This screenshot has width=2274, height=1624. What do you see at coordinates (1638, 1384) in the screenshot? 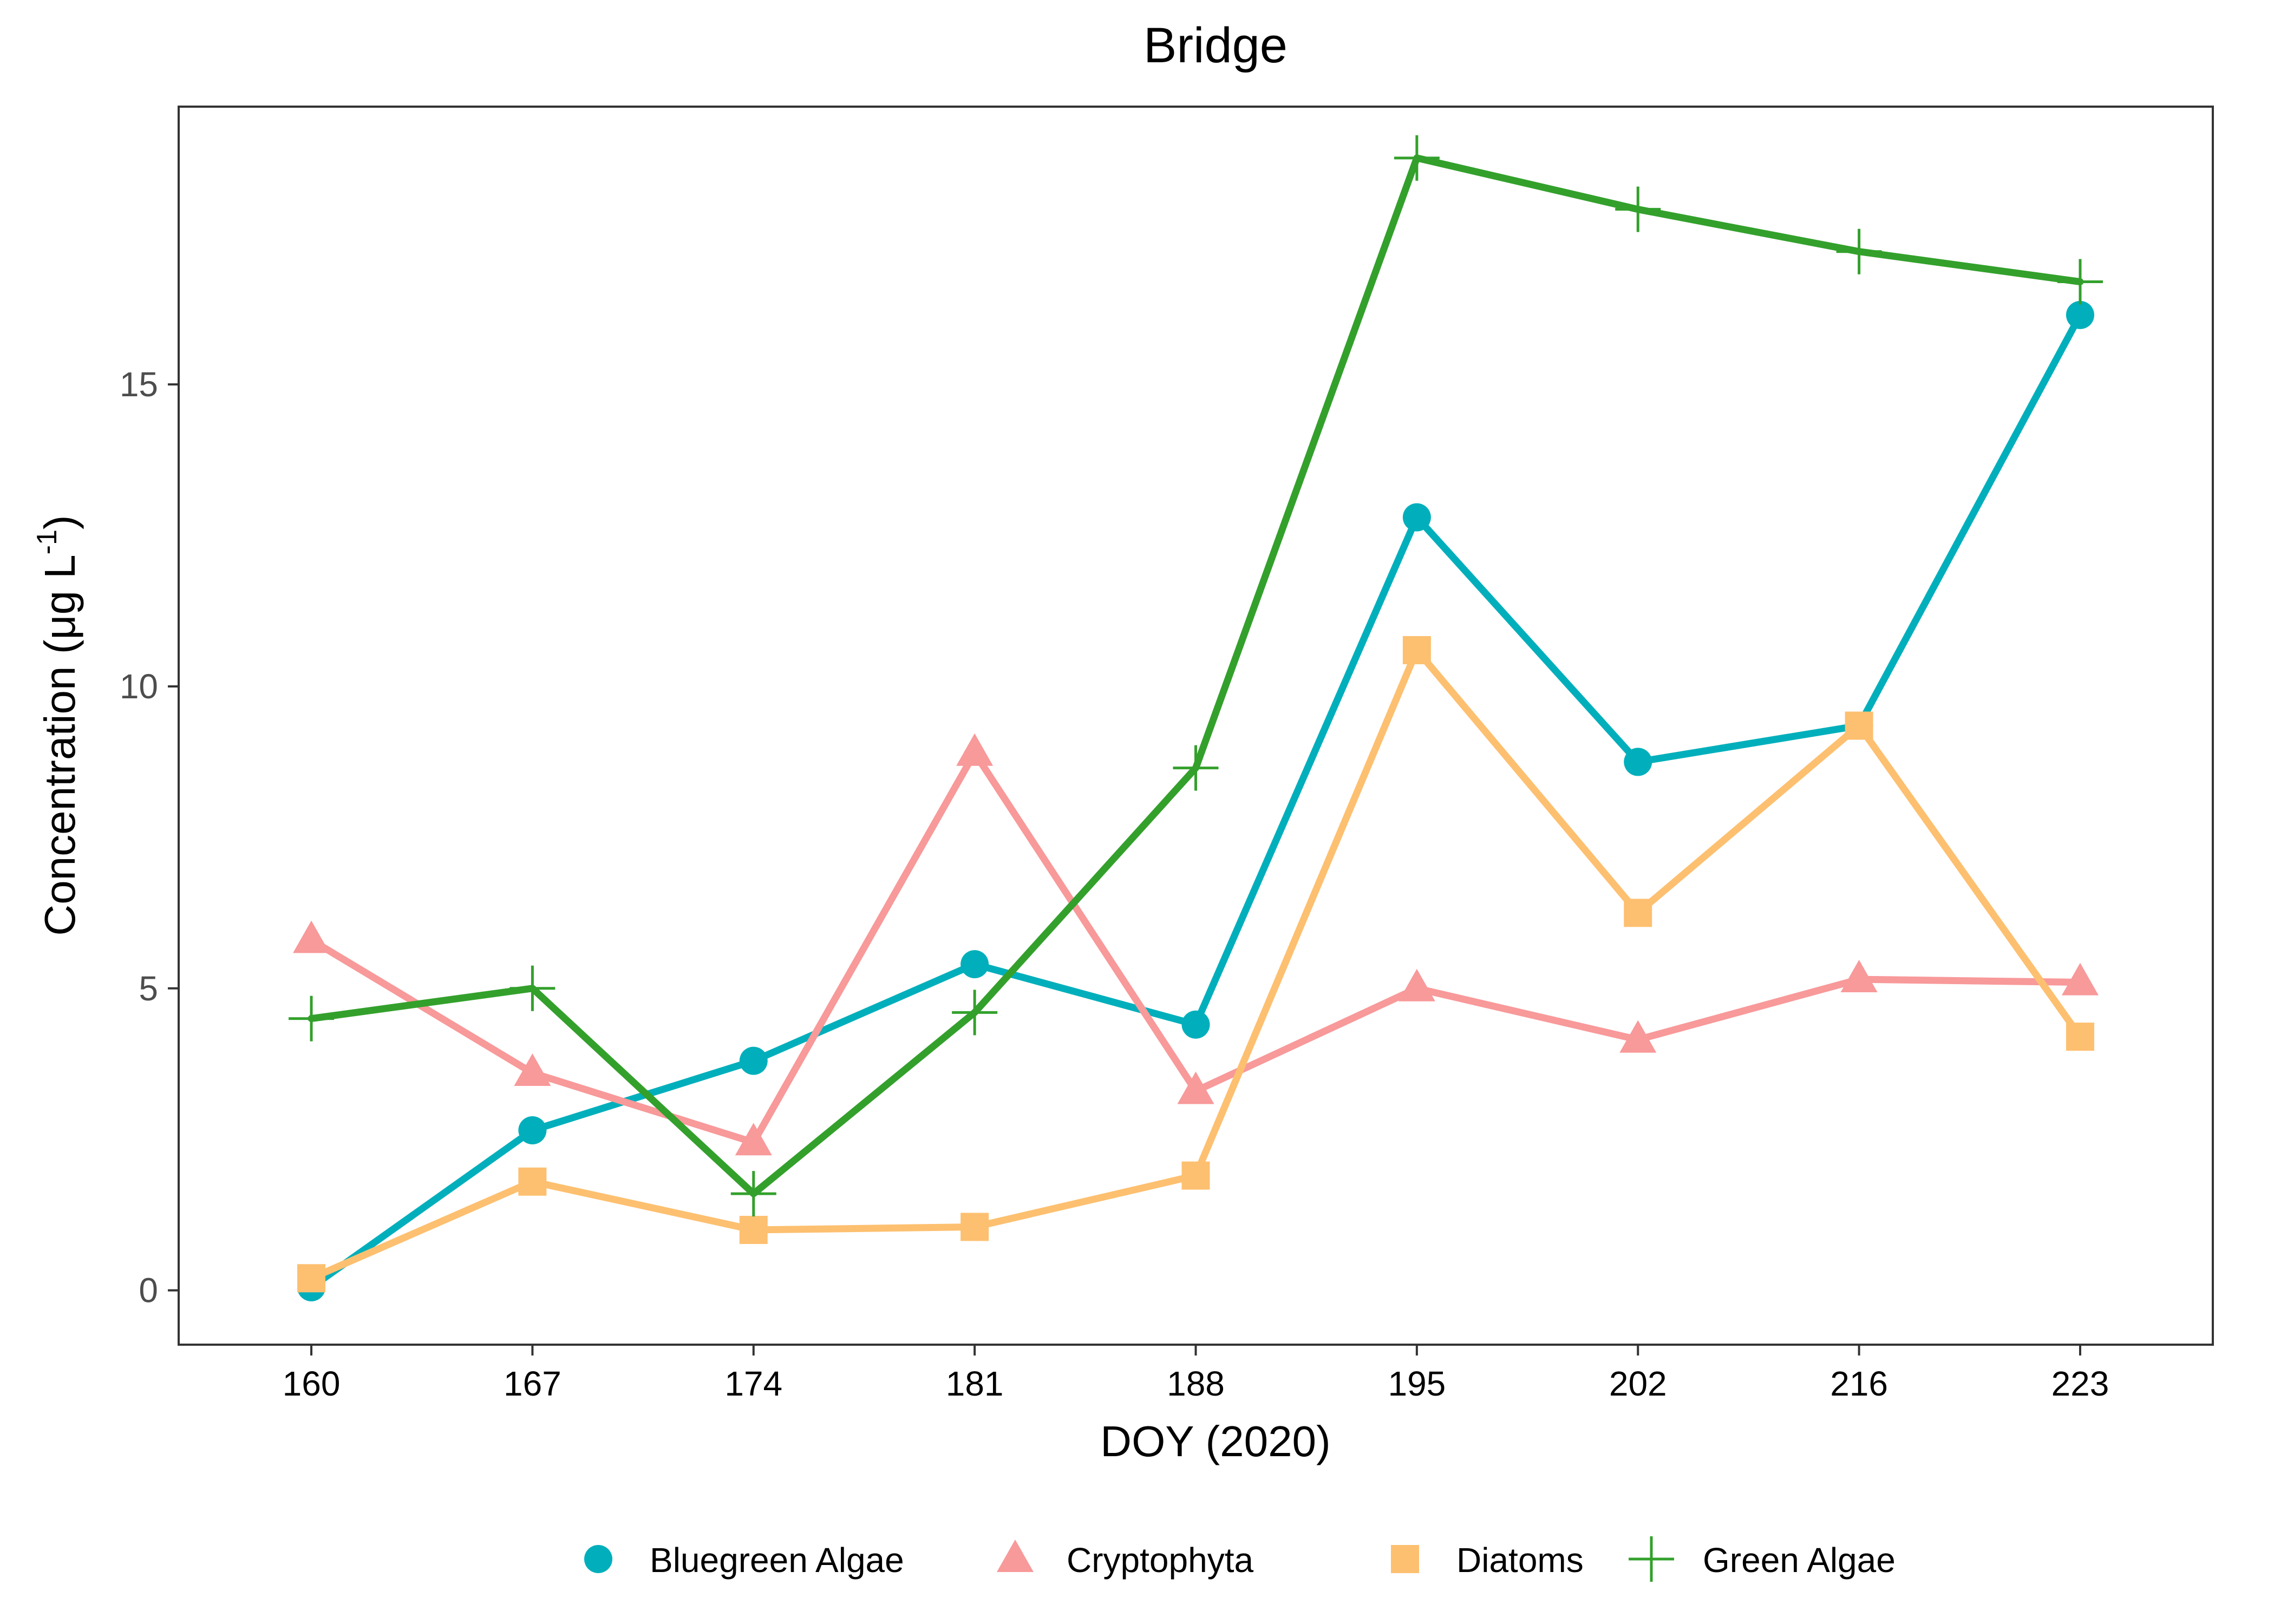
I see `x-tick-label-202: 202` at bounding box center [1638, 1384].